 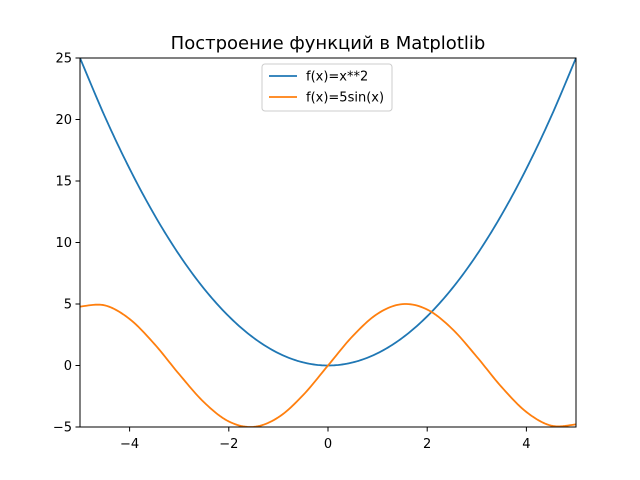 What do you see at coordinates (327, 87) in the screenshot?
I see `legend: f(x)=x**2 f(x)=5sin(x)` at bounding box center [327, 87].